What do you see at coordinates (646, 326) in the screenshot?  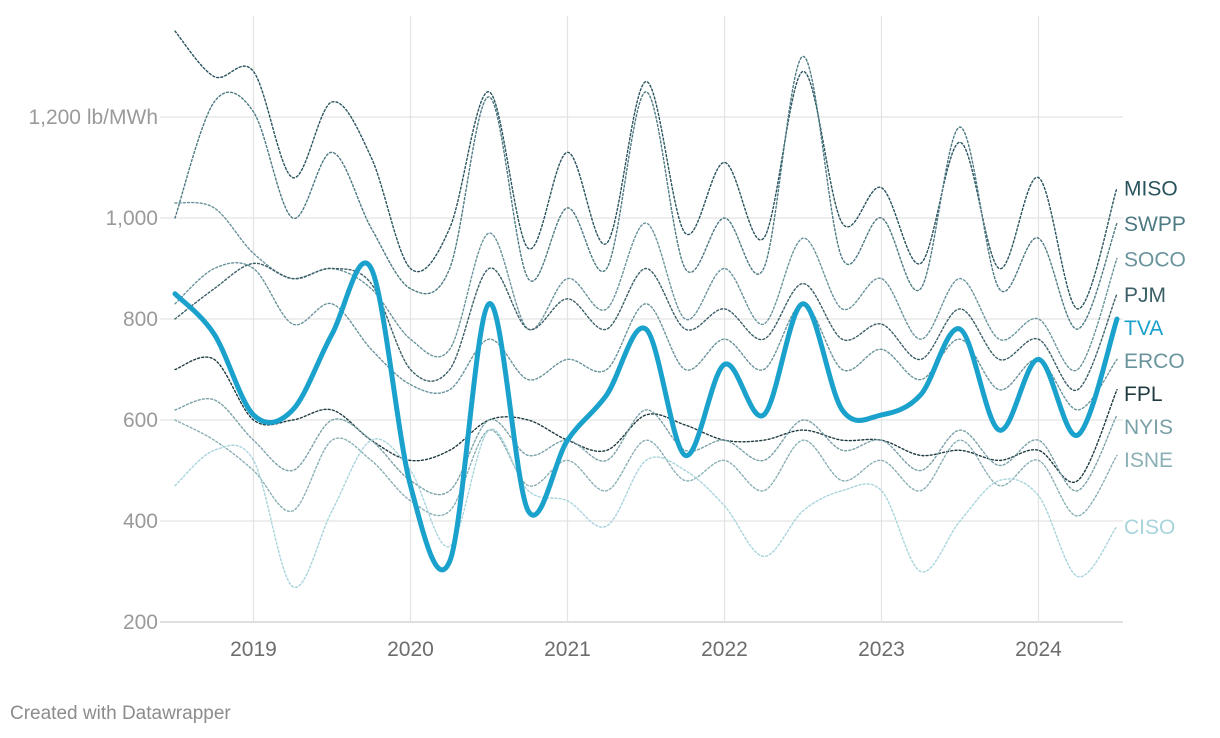 I see `series-line-pjm` at bounding box center [646, 326].